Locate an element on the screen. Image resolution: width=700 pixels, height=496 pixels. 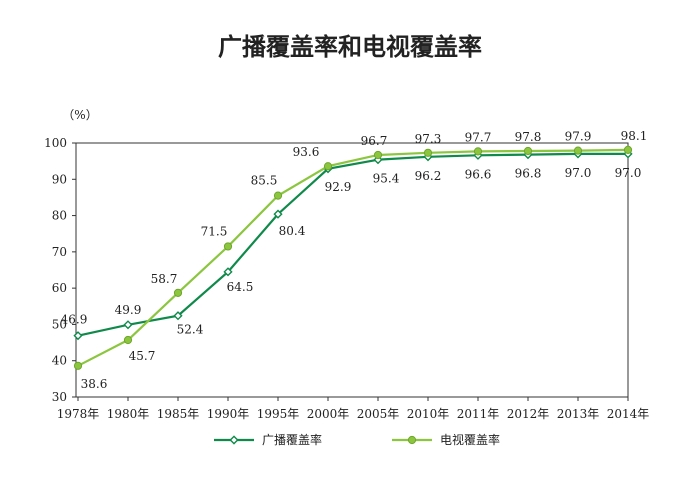
y-axis-unit-label: （%） is located at coordinates (79, 115).